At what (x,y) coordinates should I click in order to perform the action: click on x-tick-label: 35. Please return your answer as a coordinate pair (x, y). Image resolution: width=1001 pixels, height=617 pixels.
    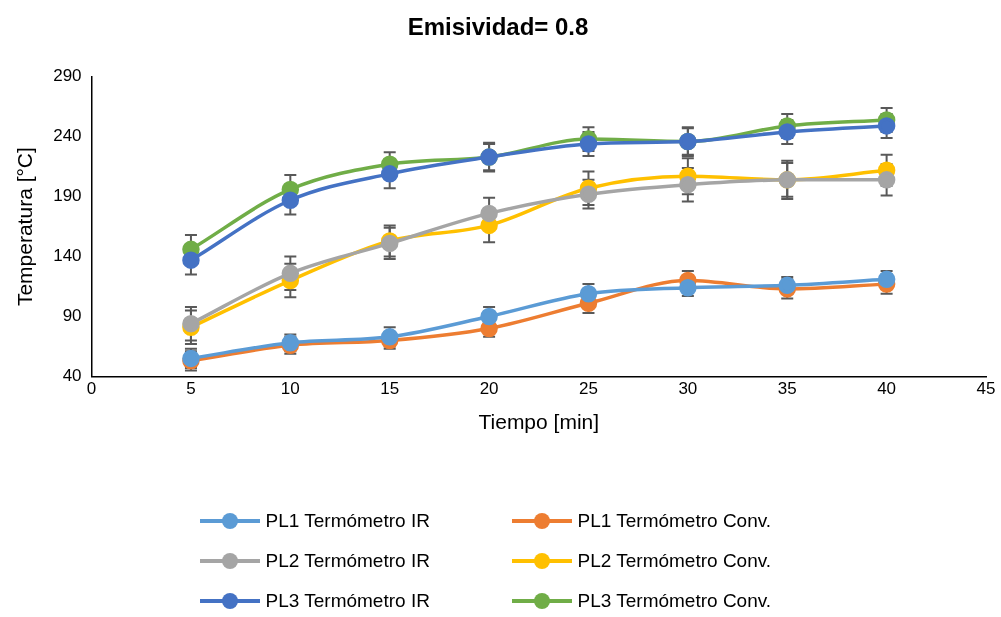
    Looking at the image, I should click on (787, 389).